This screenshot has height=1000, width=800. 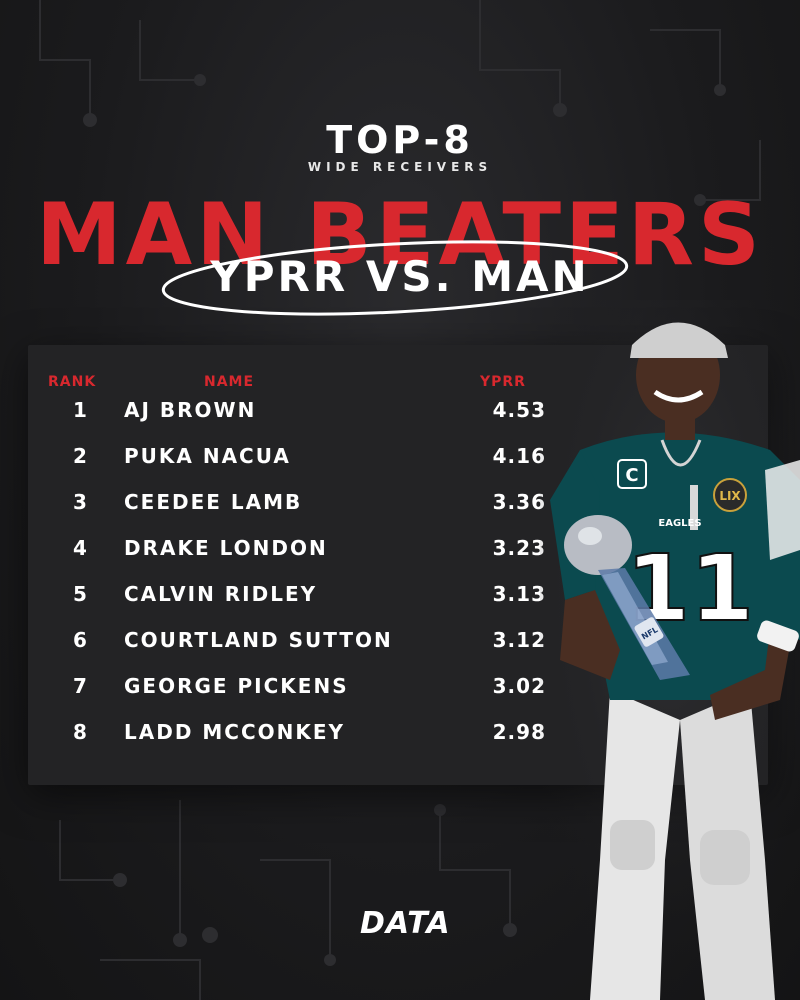 What do you see at coordinates (80, 640) in the screenshot?
I see `rank-cell: 6` at bounding box center [80, 640].